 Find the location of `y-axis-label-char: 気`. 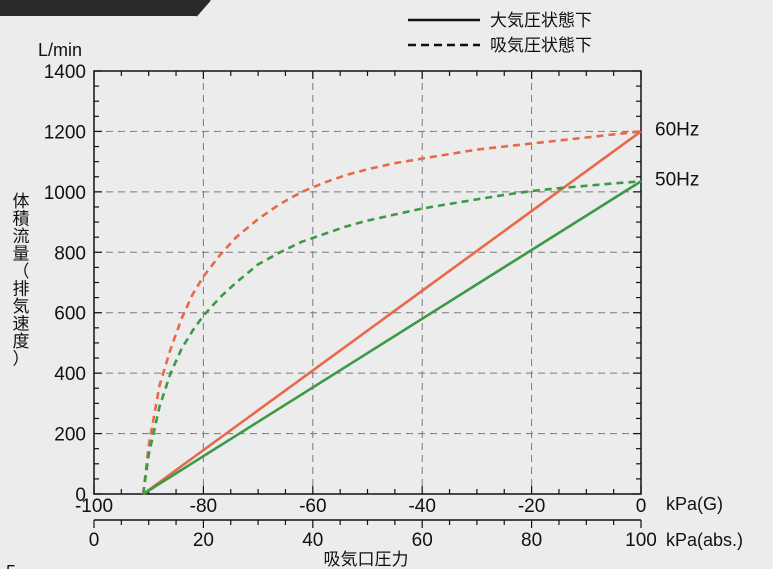

y-axis-label-char: 気 is located at coordinates (21, 307).